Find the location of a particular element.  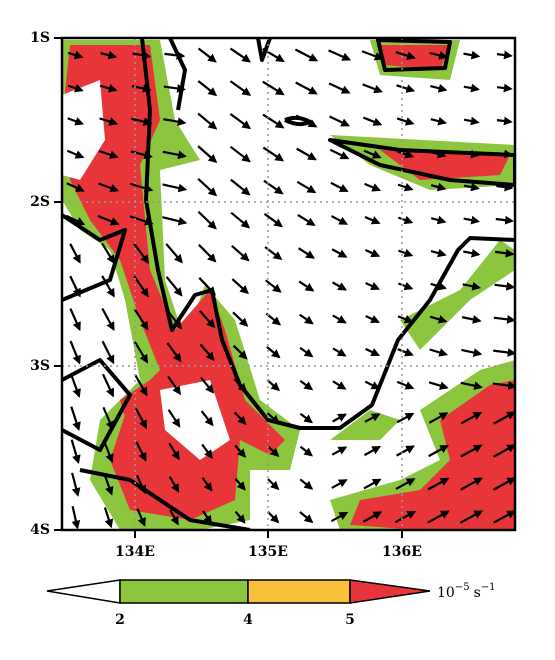

clear-region is located at coordinates (195, 420).